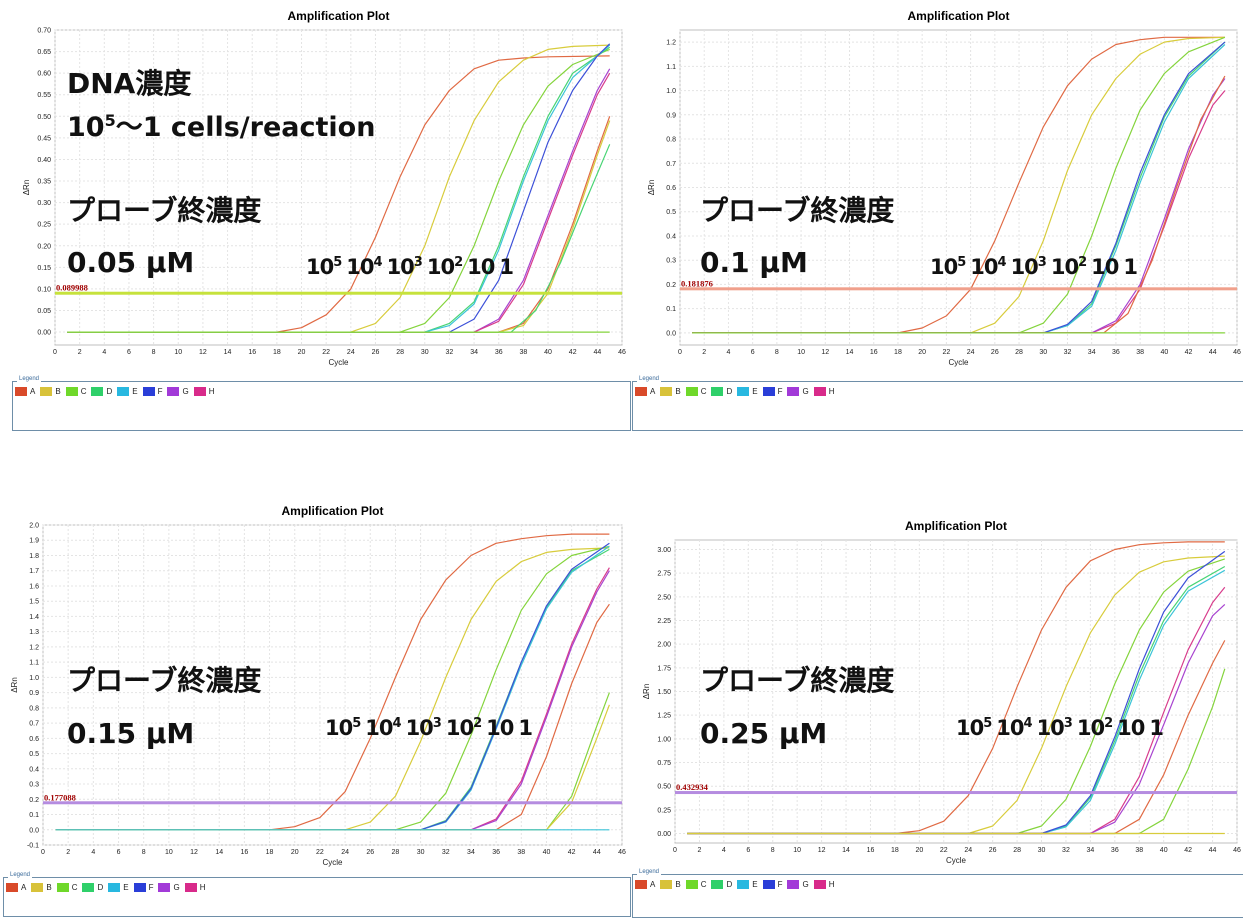 The height and width of the screenshot is (918, 1243). Describe the element at coordinates (948, 267) in the screenshot. I see `conc-label: 105` at that location.